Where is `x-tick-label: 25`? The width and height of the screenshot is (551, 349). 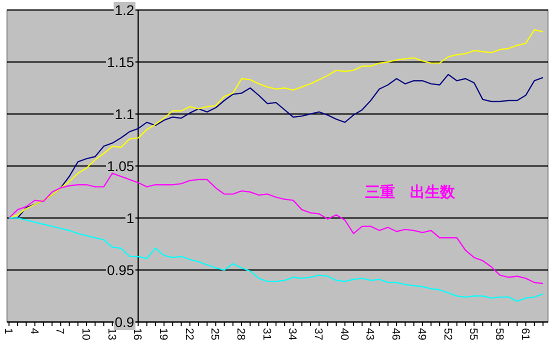
x-tick-label: 25 is located at coordinates (214, 334).